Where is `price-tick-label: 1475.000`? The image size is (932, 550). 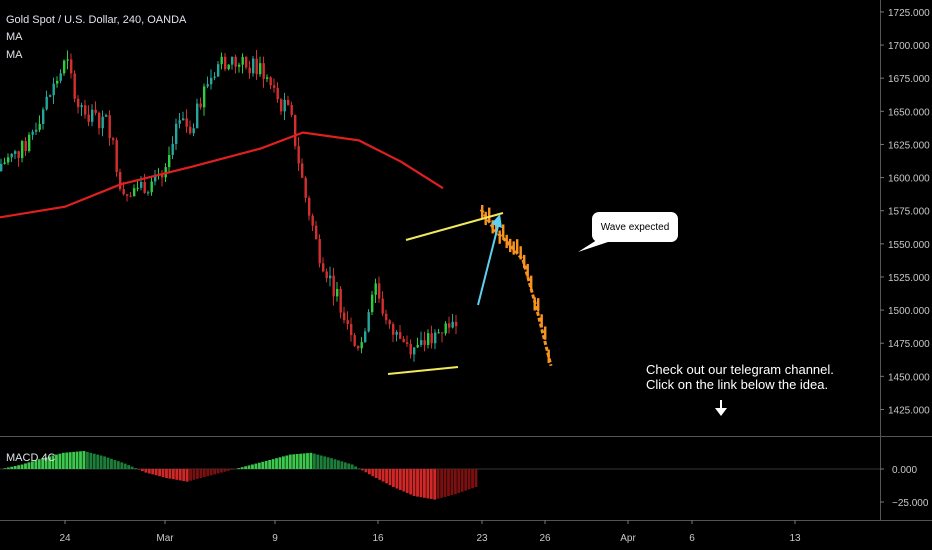 price-tick-label: 1475.000 is located at coordinates (909, 344).